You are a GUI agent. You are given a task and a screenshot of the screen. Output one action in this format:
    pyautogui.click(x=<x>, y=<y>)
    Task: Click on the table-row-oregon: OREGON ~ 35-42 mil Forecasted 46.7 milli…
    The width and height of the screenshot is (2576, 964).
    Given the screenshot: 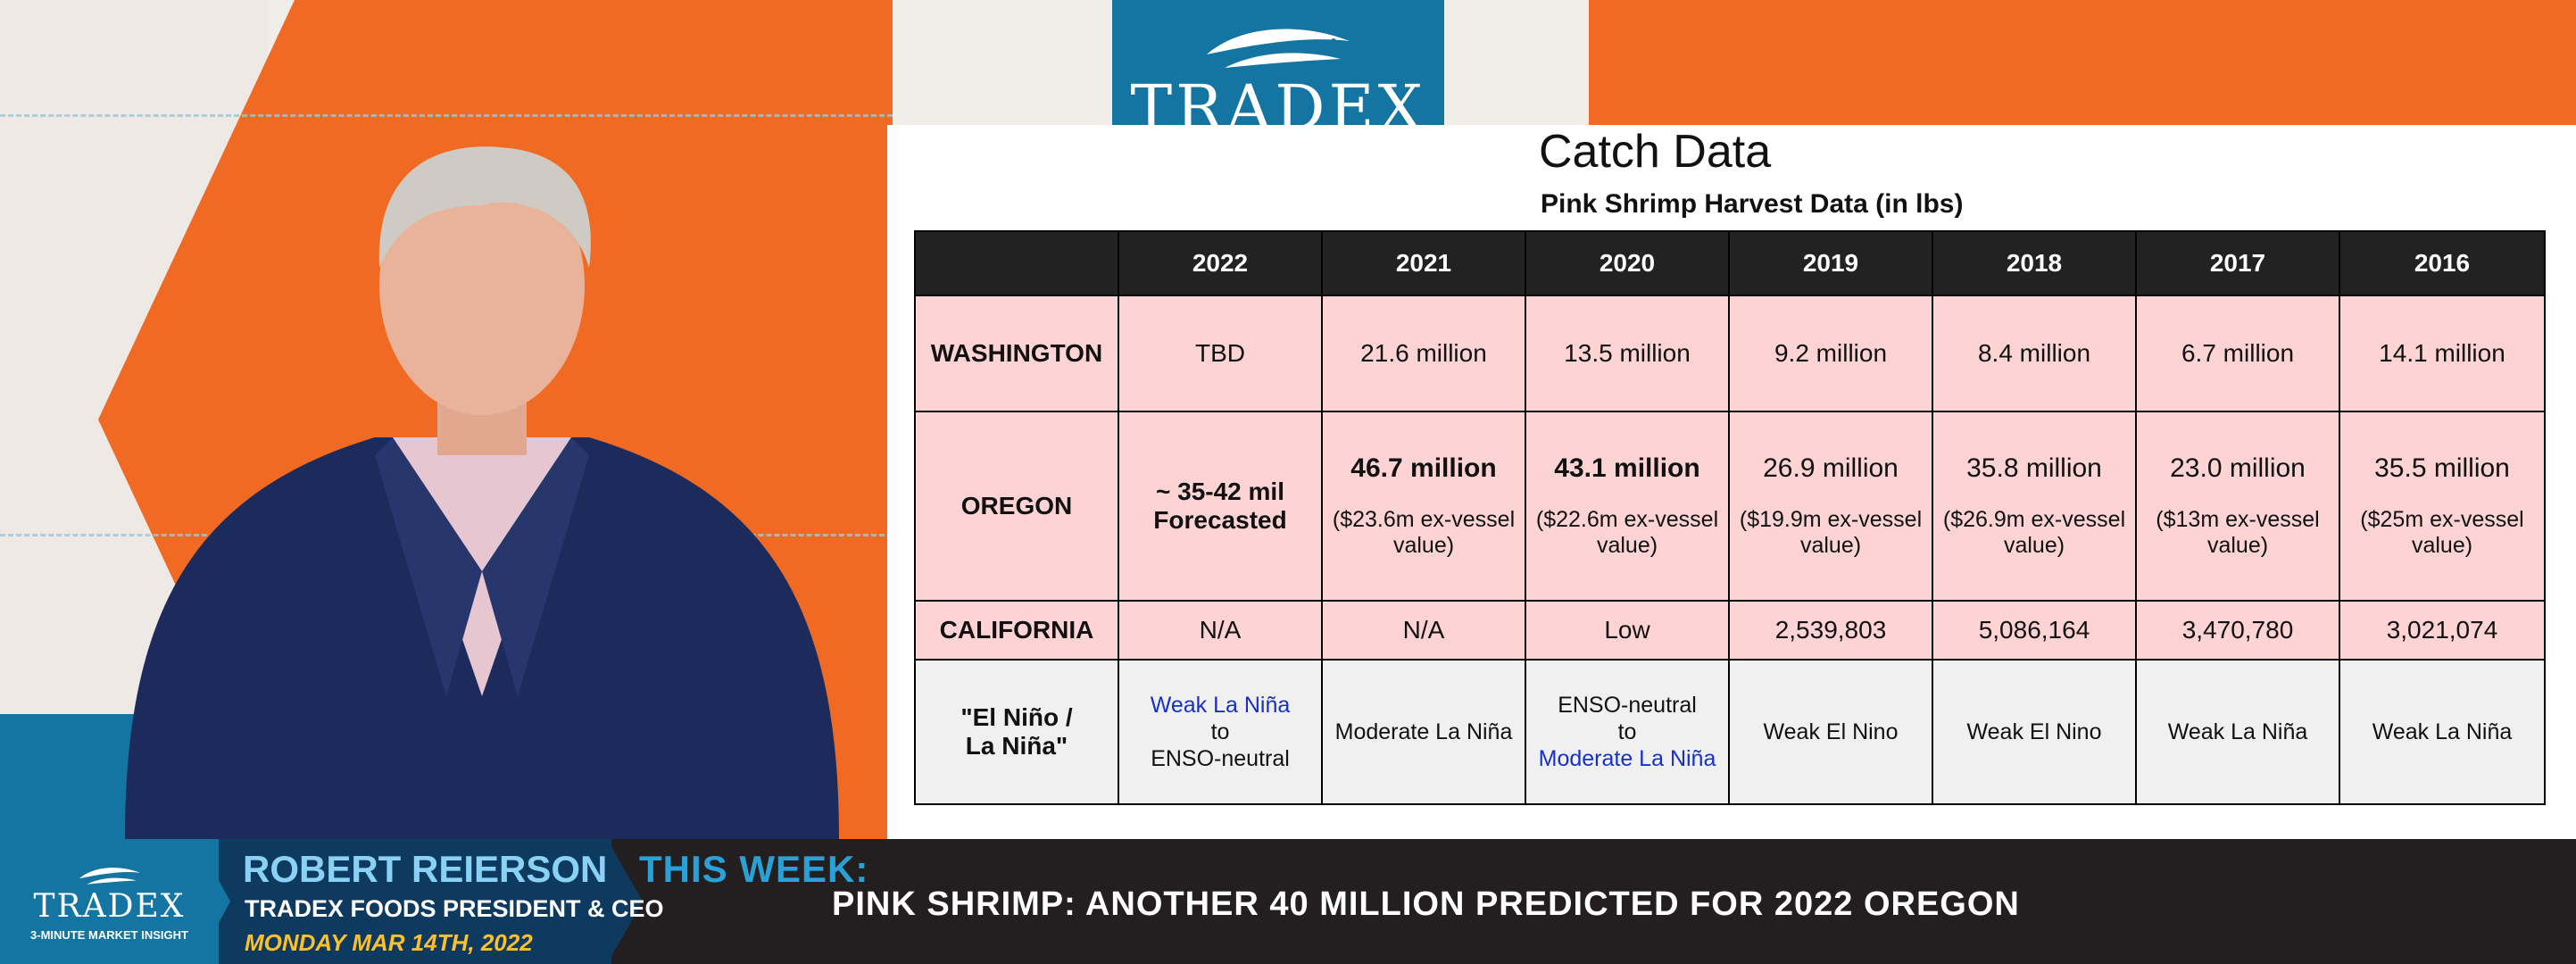 What is the action you would take?
    pyautogui.click(x=1730, y=507)
    